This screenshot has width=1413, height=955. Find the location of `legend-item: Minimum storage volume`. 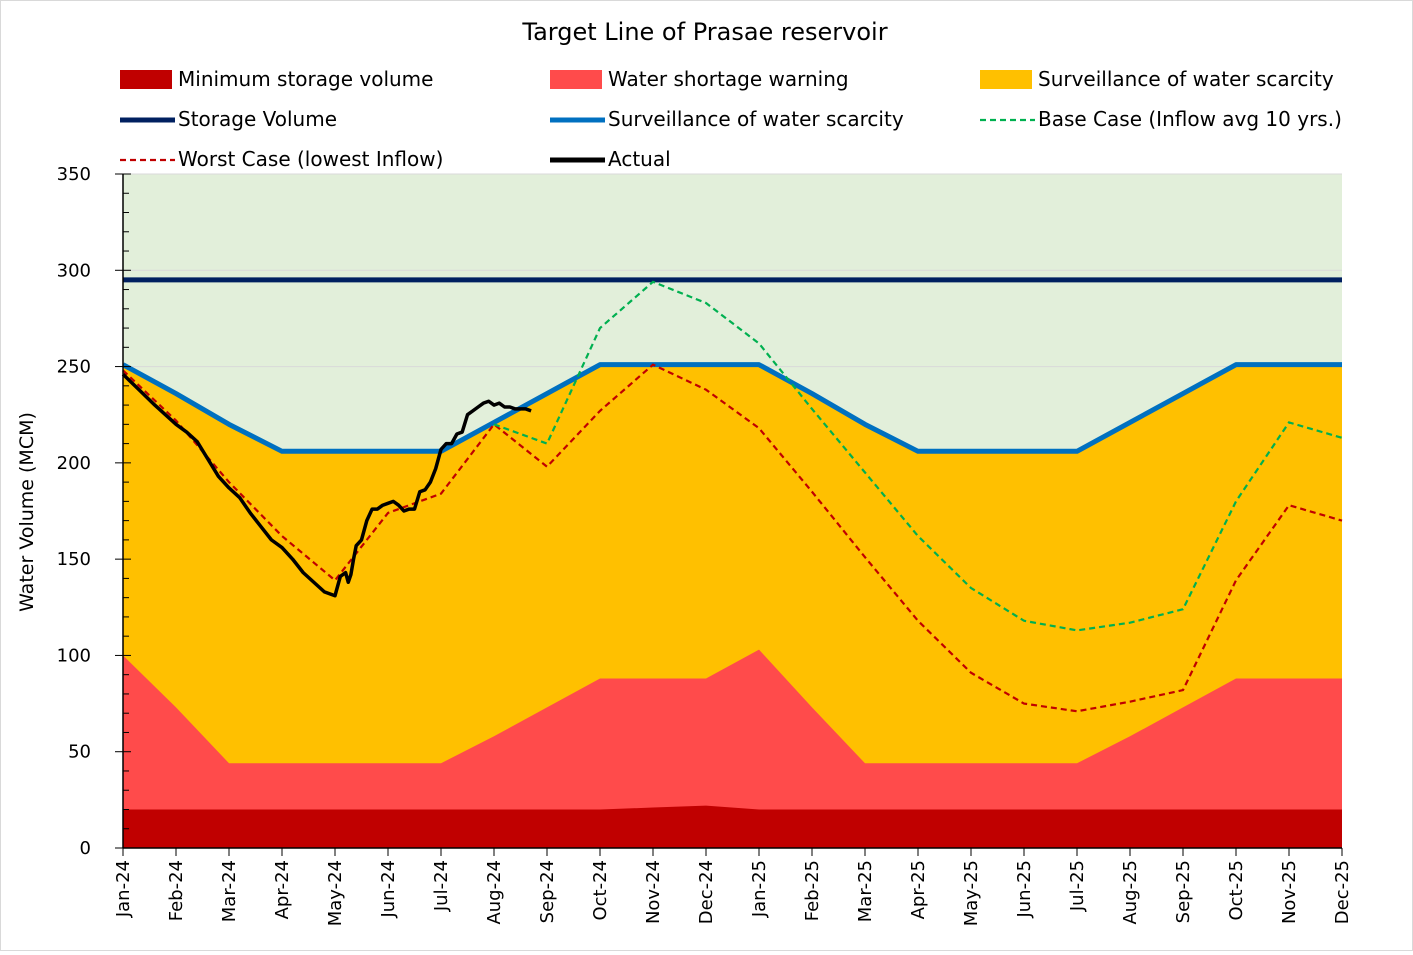

legend-item: Minimum storage volume is located at coordinates (276, 79).